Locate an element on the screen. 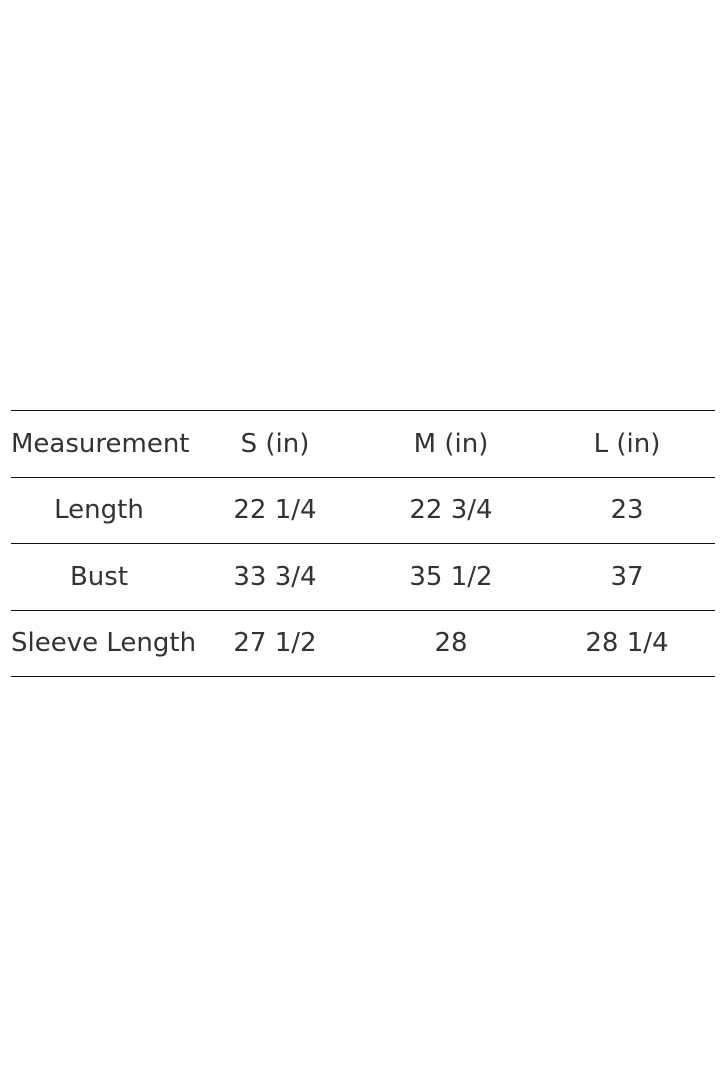 This screenshot has width=726, height=1089. header-measurement: Measurement is located at coordinates (100, 444).